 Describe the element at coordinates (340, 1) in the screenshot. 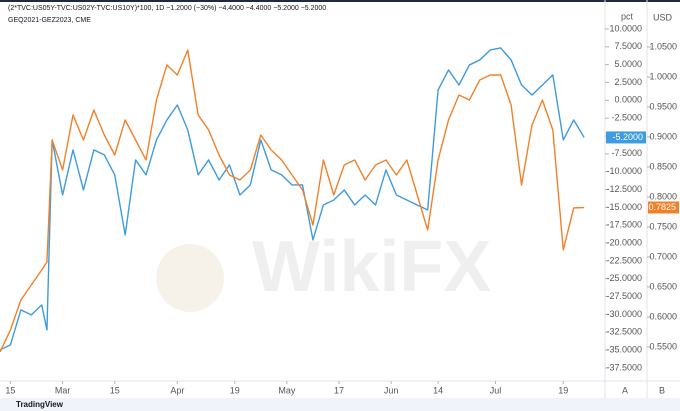

I see `top-border` at that location.